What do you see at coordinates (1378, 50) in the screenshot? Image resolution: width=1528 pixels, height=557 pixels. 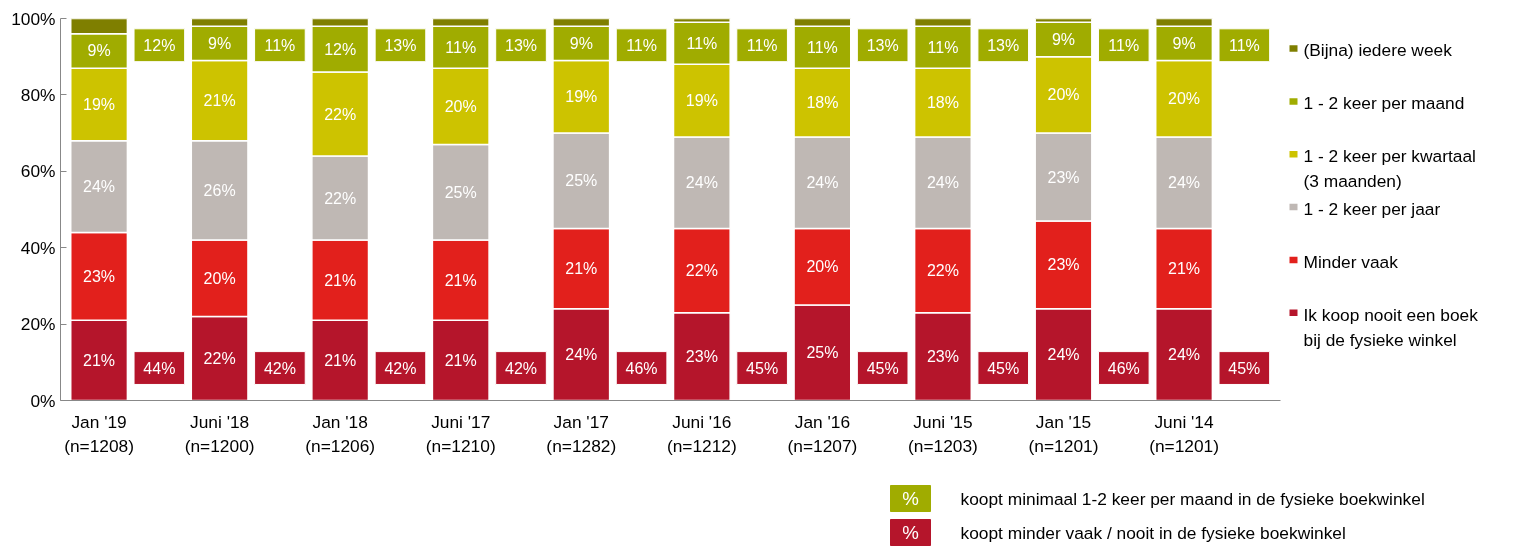 I see `legend-label: (Bijna) iedere week` at bounding box center [1378, 50].